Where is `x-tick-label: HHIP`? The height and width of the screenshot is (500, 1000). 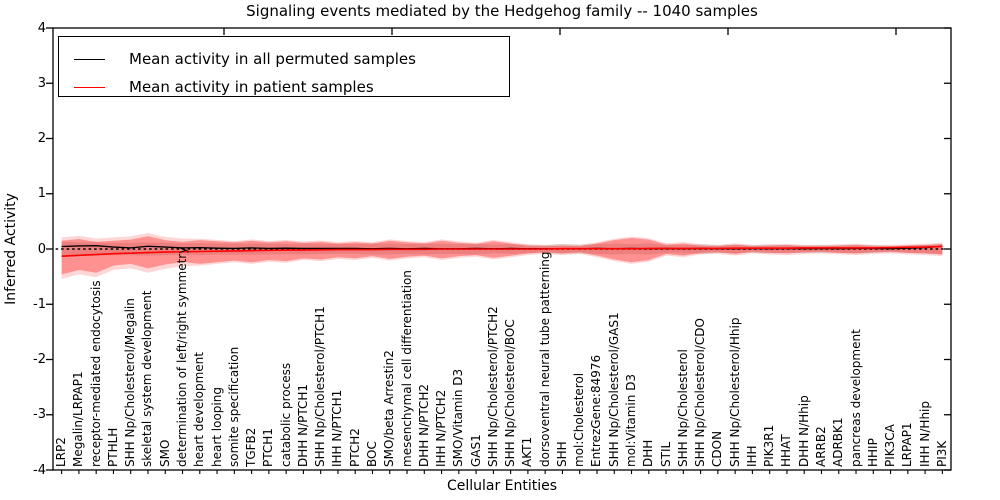 x-tick-label: HHIP is located at coordinates (872, 452).